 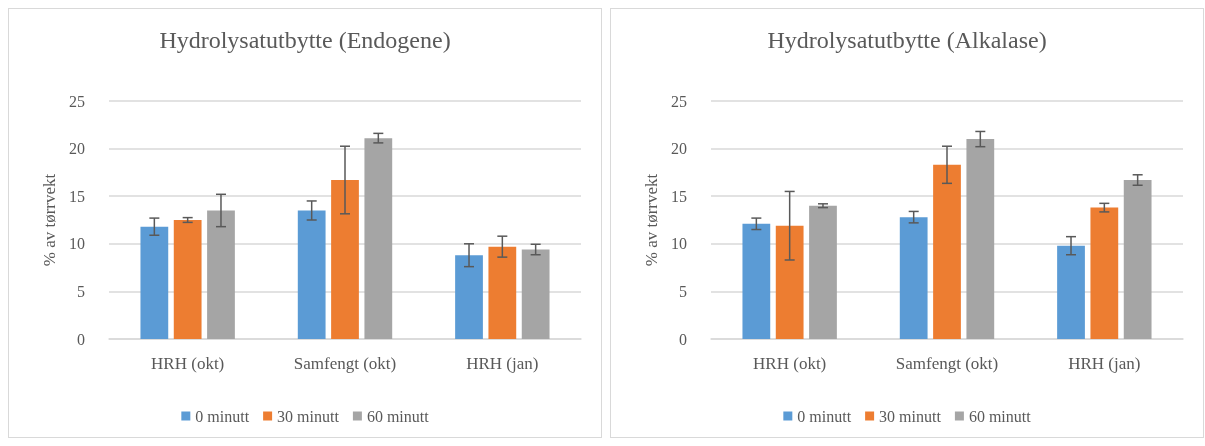 What do you see at coordinates (305, 40) in the screenshot?
I see `chart-title: Hydrolysatutbytte (Endogene)` at bounding box center [305, 40].